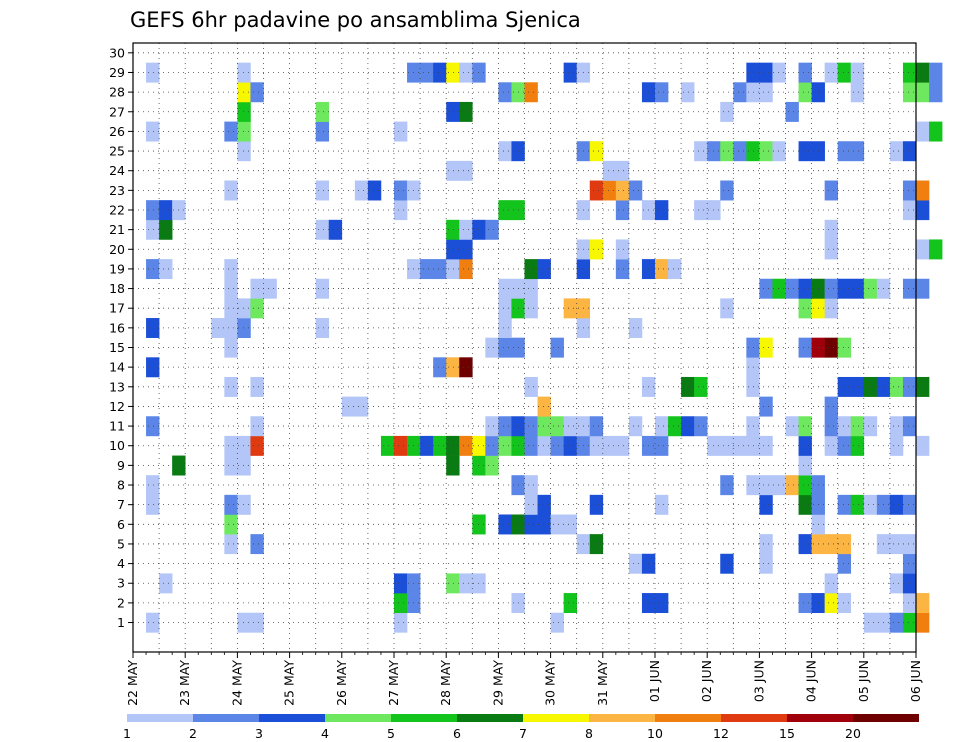  Describe the element at coordinates (706, 681) in the screenshot. I see `x-tick-label: 02 JUN` at that location.